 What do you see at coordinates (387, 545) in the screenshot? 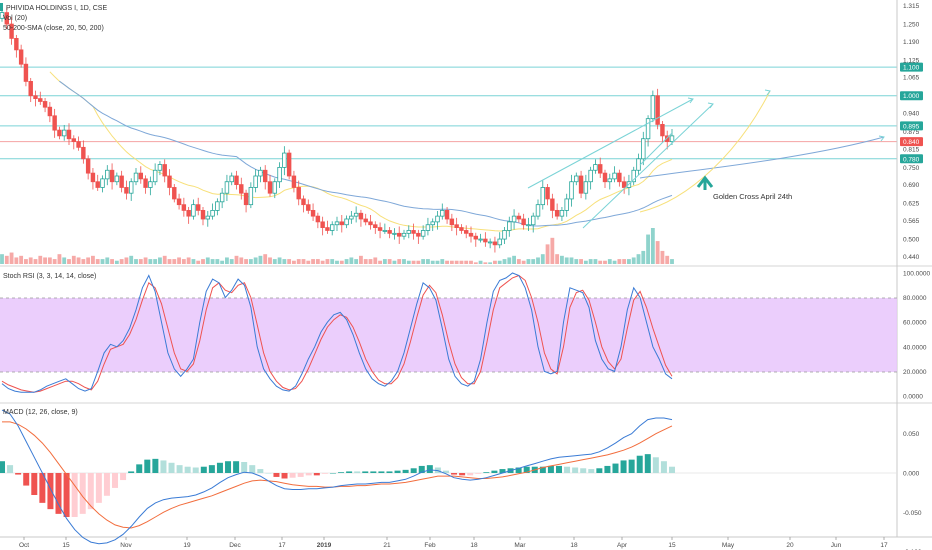
I see `time-tick-label: 21` at bounding box center [387, 545].